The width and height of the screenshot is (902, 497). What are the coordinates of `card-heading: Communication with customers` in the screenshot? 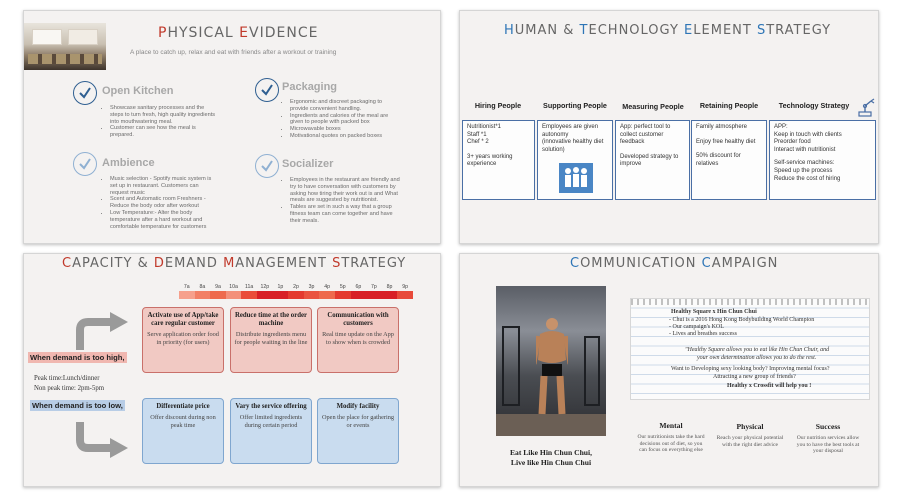 It's located at (358, 319).